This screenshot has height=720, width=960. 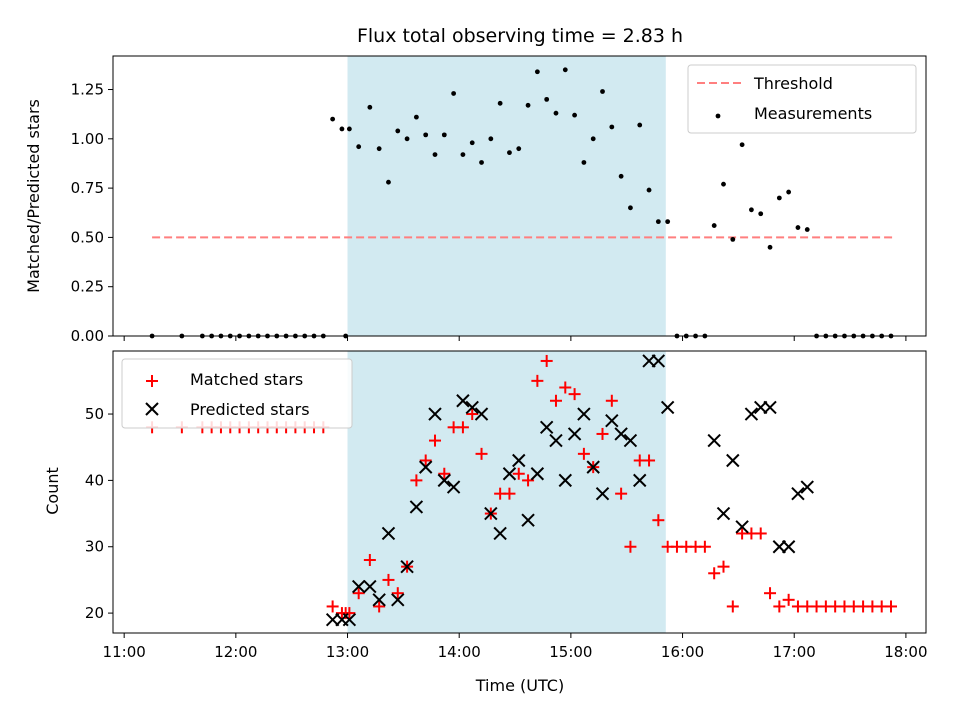 I want to click on count-y-ticks: 20 30 40 50, so click(x=99, y=513).